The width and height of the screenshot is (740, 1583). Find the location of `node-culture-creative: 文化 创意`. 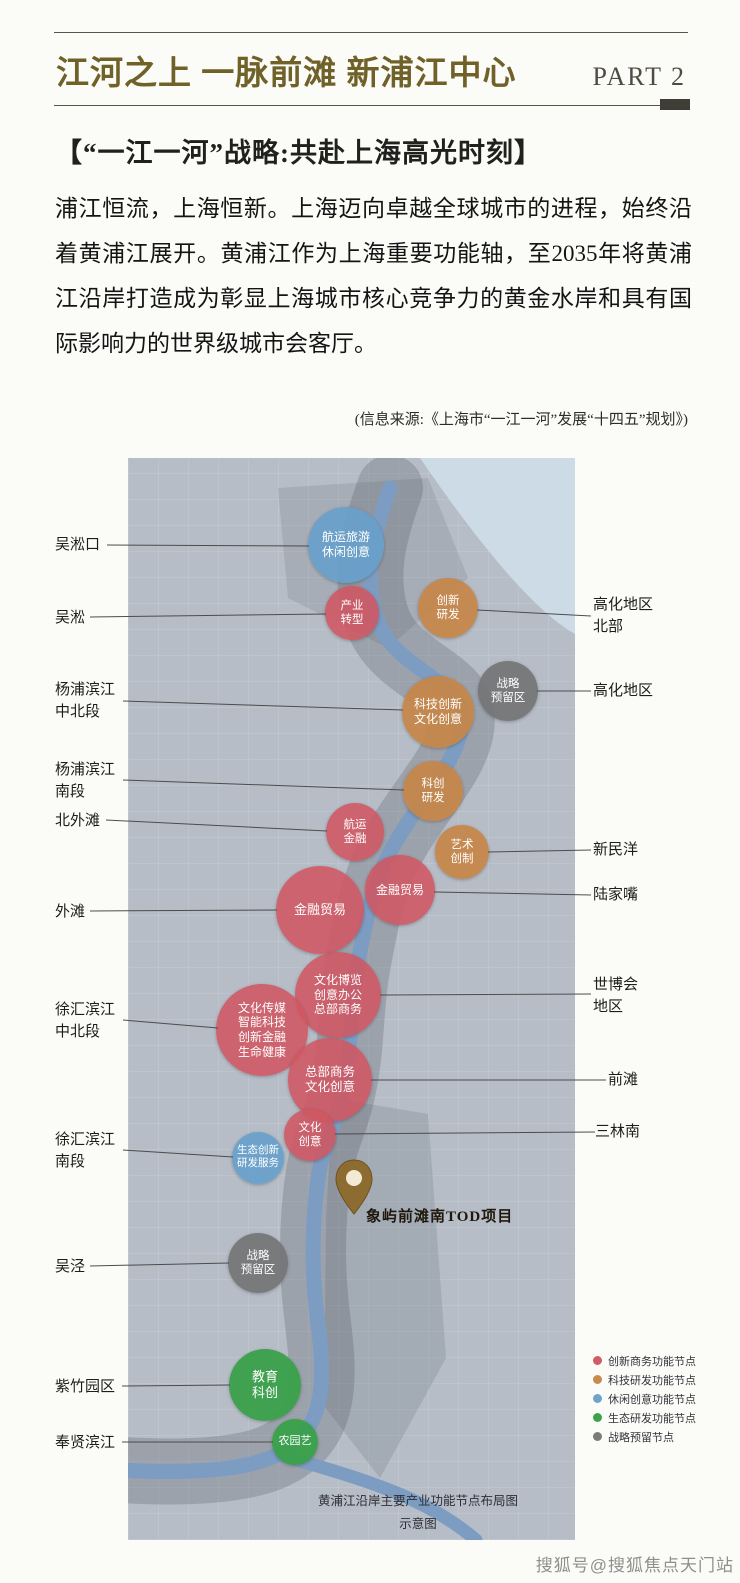

node-culture-creative: 文化 创意 is located at coordinates (310, 1135).